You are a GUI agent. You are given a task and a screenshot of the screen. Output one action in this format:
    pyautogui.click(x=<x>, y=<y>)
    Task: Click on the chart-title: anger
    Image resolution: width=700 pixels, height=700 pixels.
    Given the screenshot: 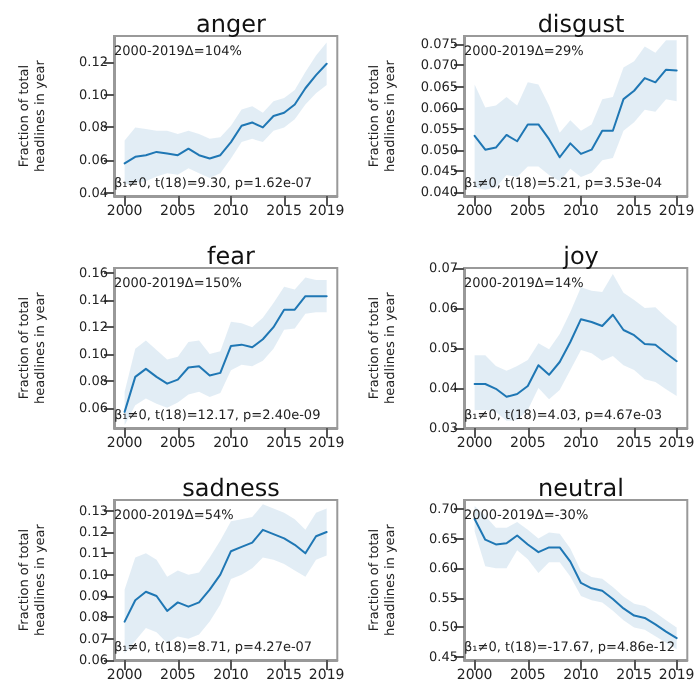 What is the action you would take?
    pyautogui.click(x=231, y=24)
    